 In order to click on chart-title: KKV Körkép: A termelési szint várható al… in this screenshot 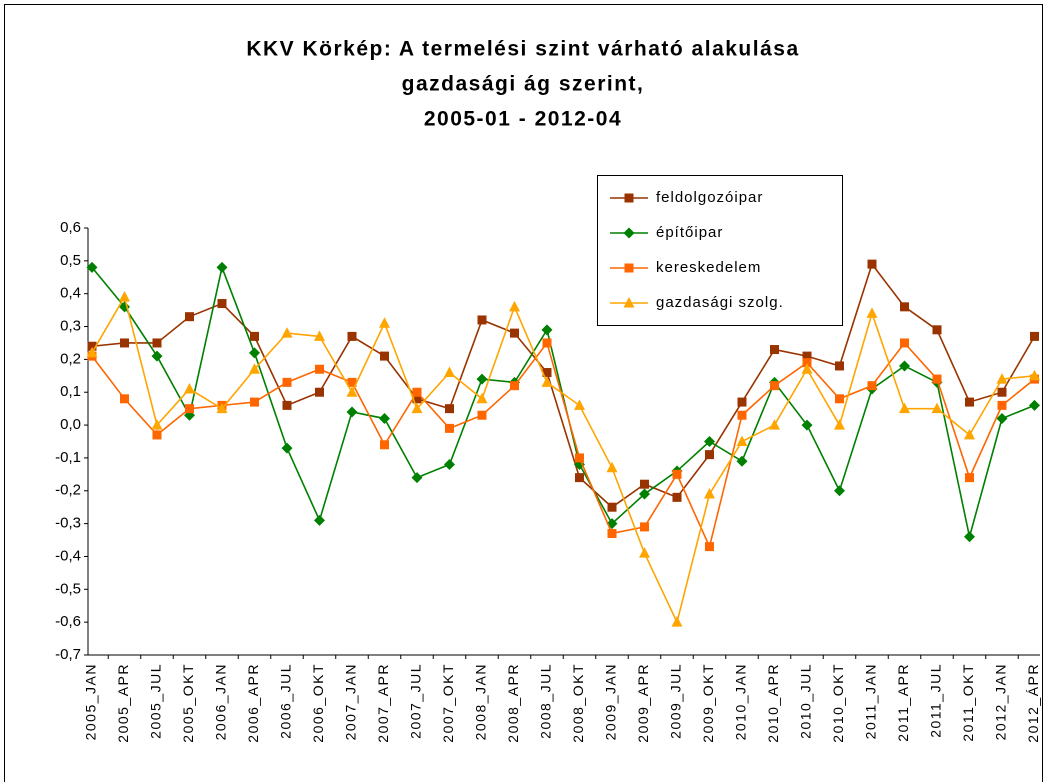, I will do `click(522, 49)`.